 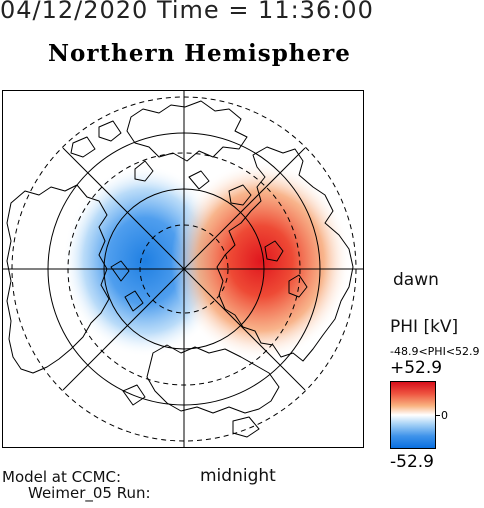 I want to click on model-credit-line-1: Model at CCMC:, so click(x=62, y=477).